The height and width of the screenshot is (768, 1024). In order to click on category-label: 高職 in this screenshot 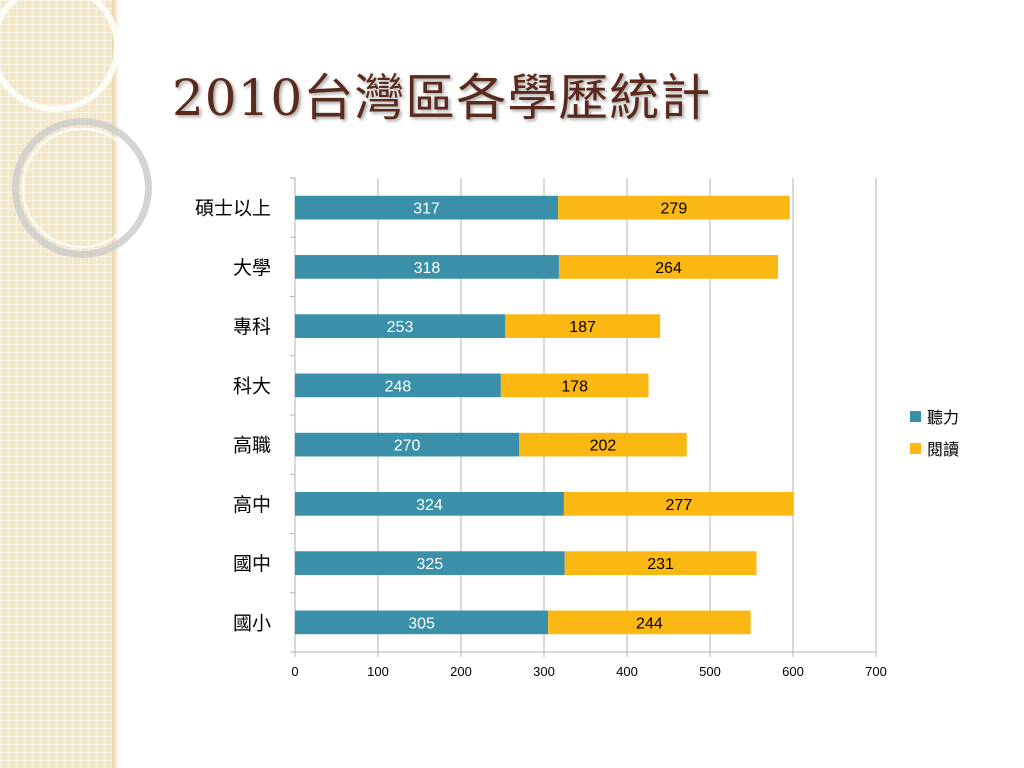, I will do `click(252, 446)`.